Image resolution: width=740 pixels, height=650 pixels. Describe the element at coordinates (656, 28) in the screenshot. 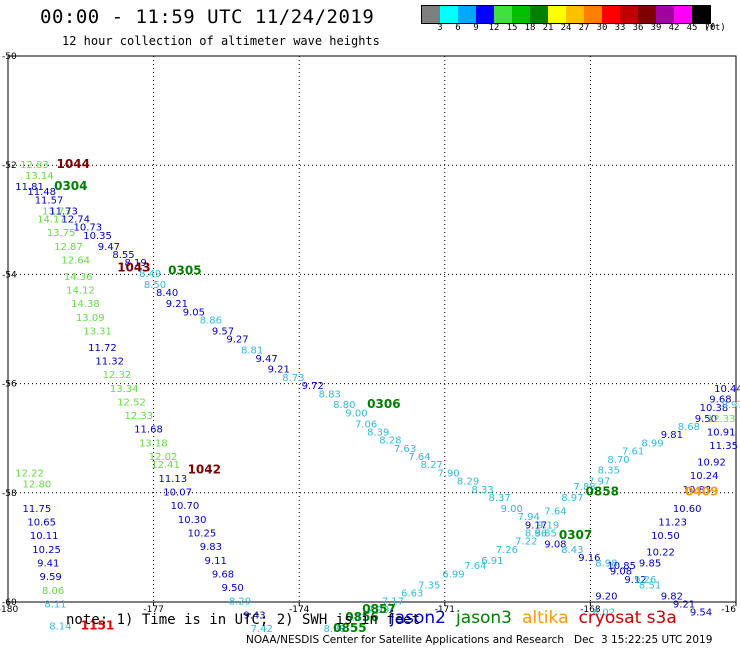

I see `color-scale-label: 39` at that location.